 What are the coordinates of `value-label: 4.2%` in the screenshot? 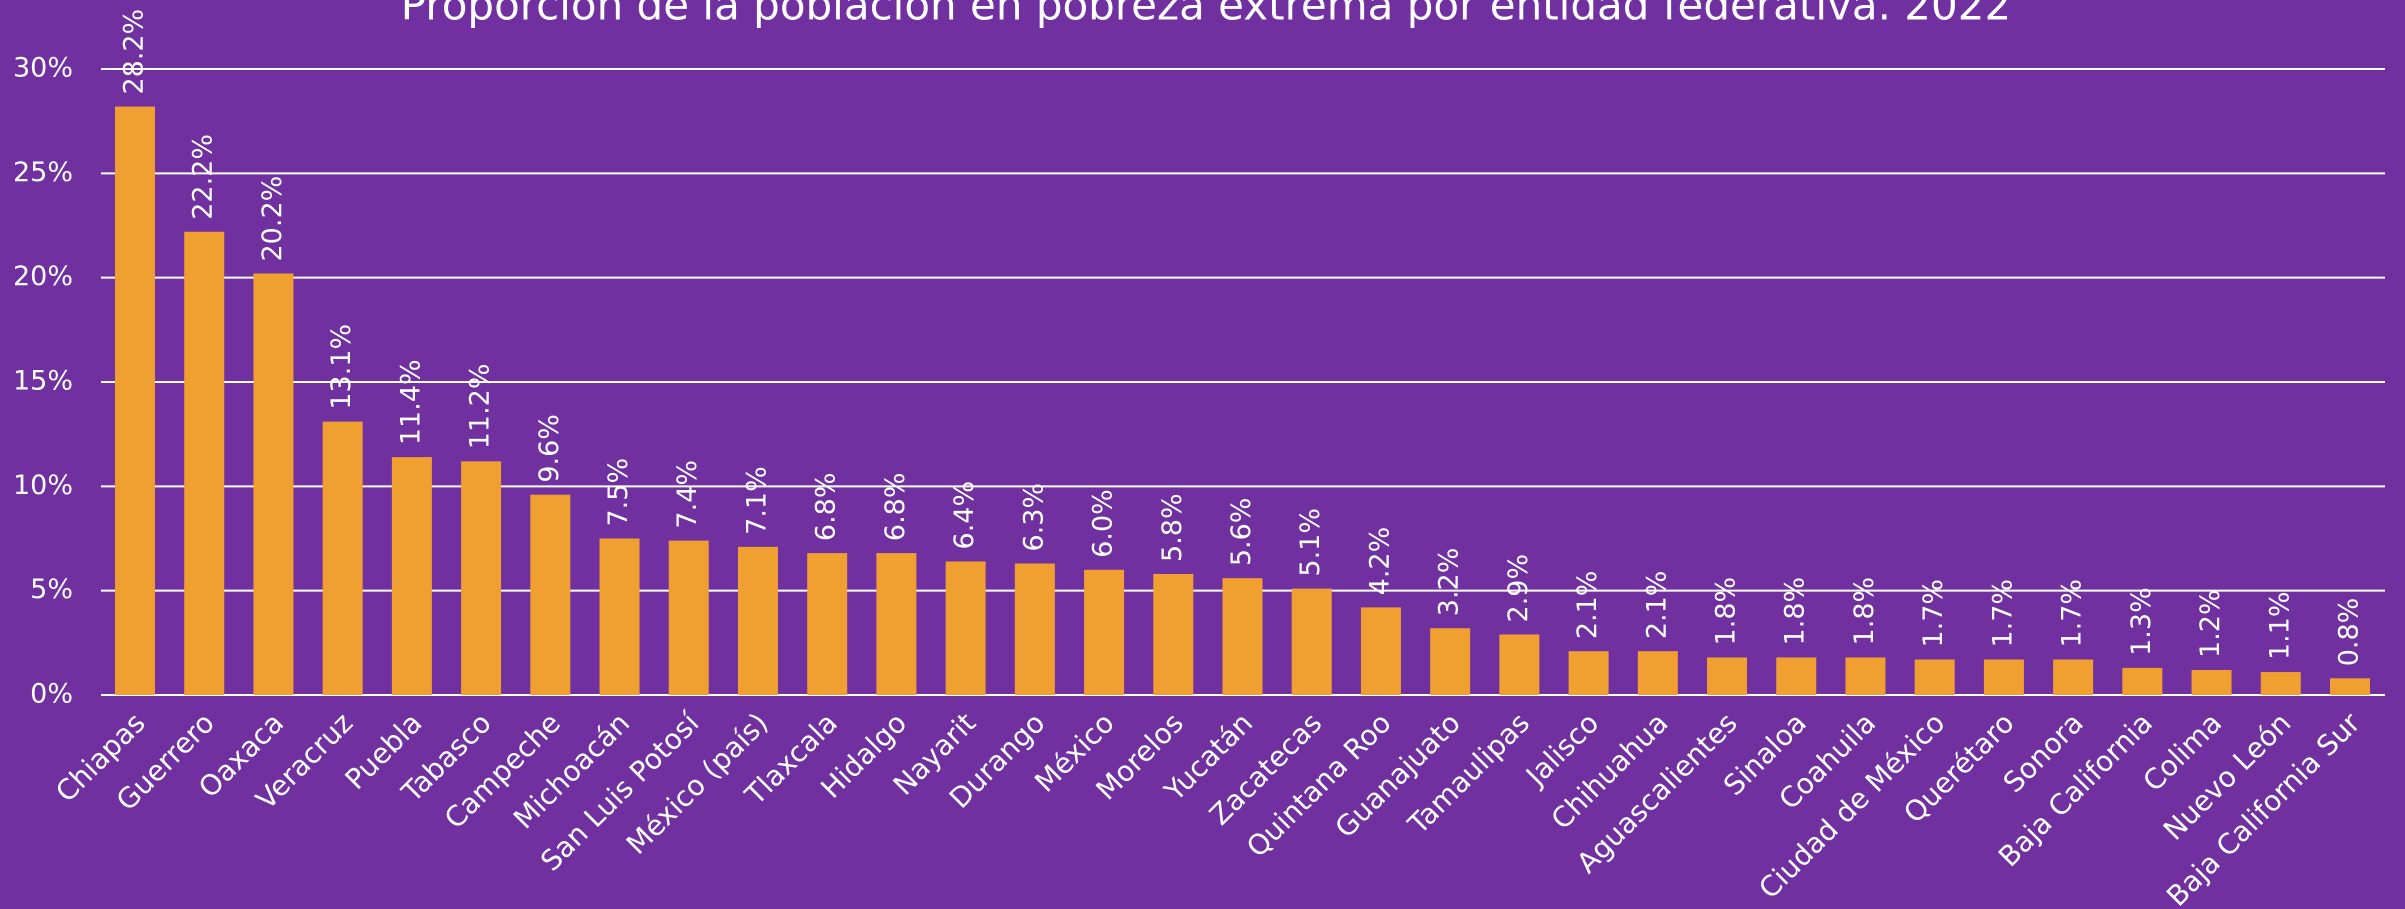 It's located at (1379, 561).